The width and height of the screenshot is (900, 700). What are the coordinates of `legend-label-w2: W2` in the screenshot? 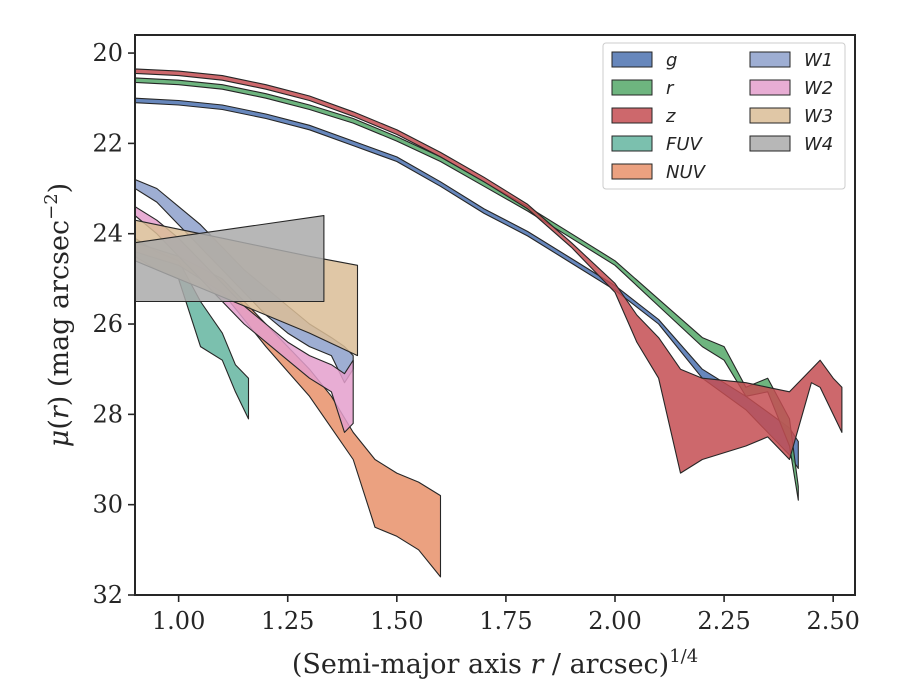 It's located at (818, 88).